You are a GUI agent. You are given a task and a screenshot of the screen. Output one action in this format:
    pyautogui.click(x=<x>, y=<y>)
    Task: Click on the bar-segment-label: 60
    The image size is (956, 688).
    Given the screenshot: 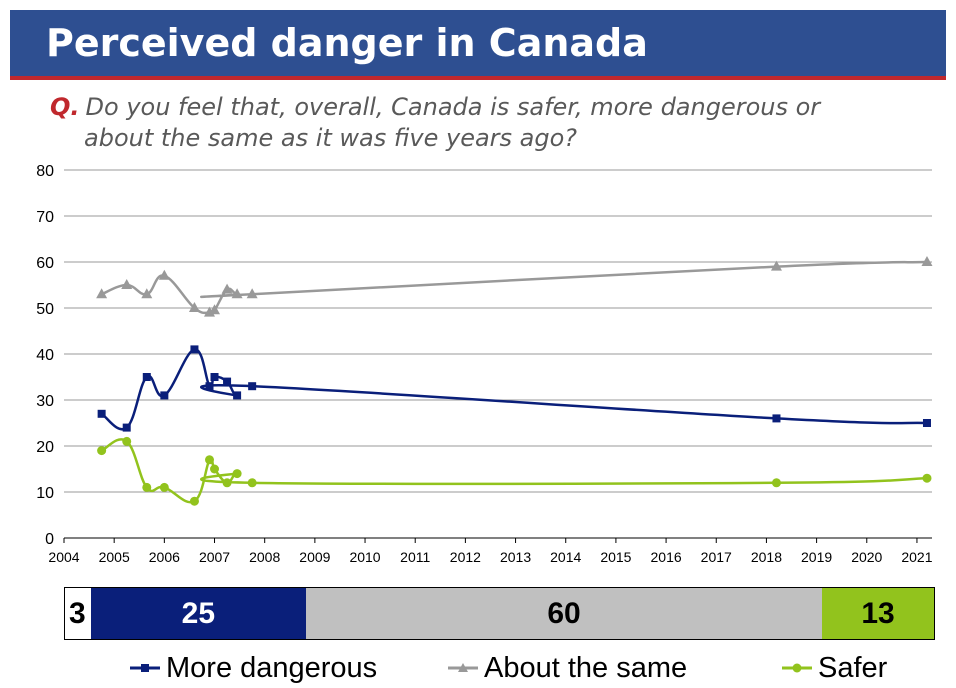 What is the action you would take?
    pyautogui.click(x=564, y=613)
    